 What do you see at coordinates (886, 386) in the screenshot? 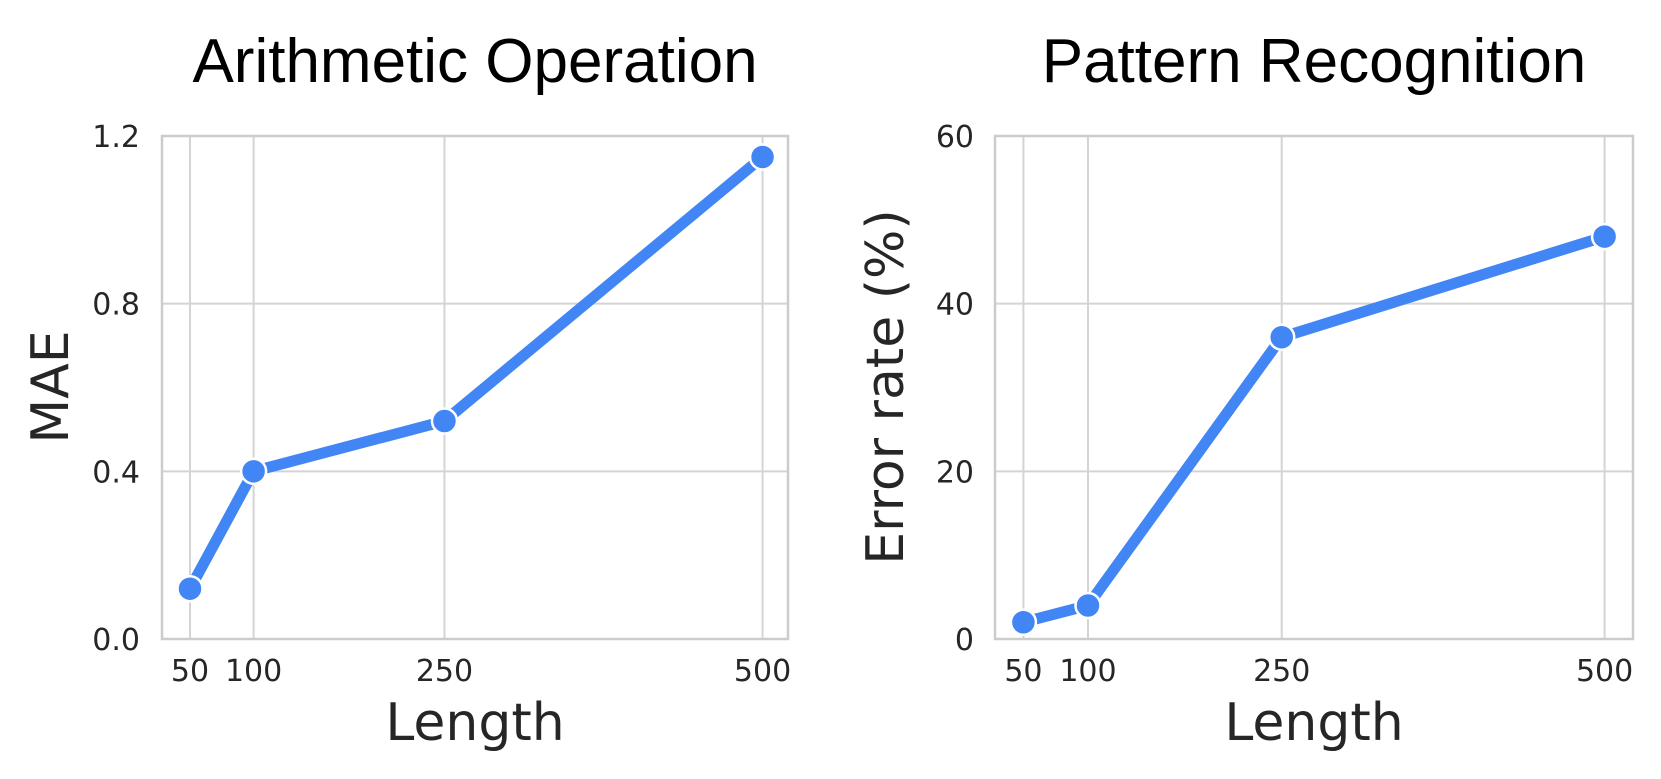
I see `y-axis-label: Error rate (%)` at bounding box center [886, 386].